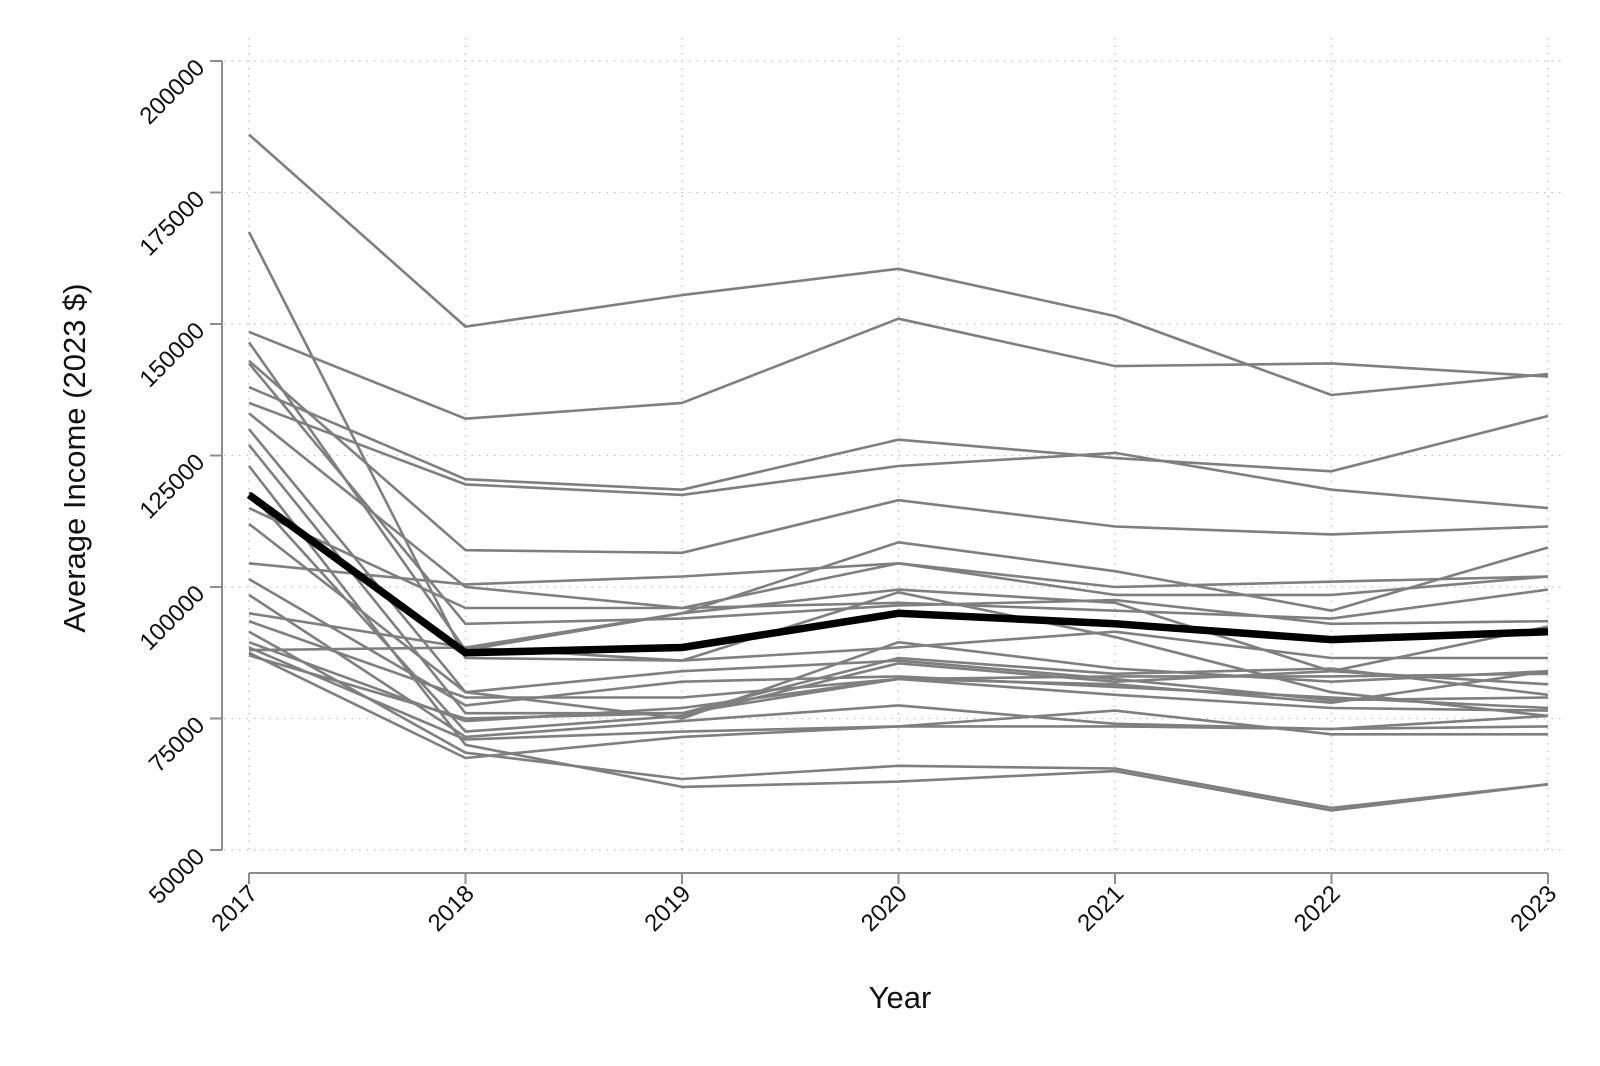  What do you see at coordinates (173, 618) in the screenshot?
I see `y-tick-label: 100000` at bounding box center [173, 618].